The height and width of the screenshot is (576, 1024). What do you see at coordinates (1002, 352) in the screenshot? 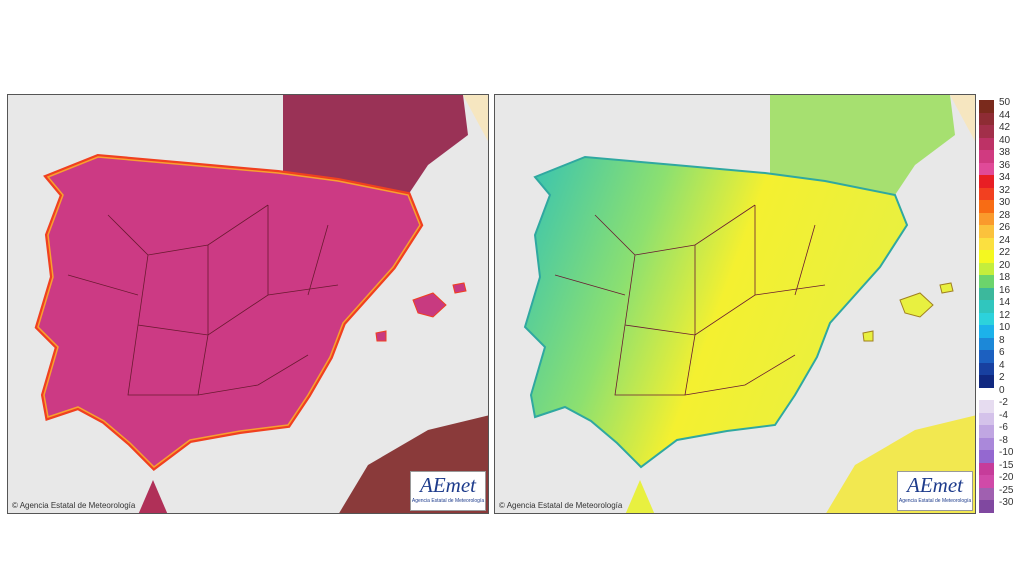
I see `legend-label: 6` at bounding box center [1002, 352].